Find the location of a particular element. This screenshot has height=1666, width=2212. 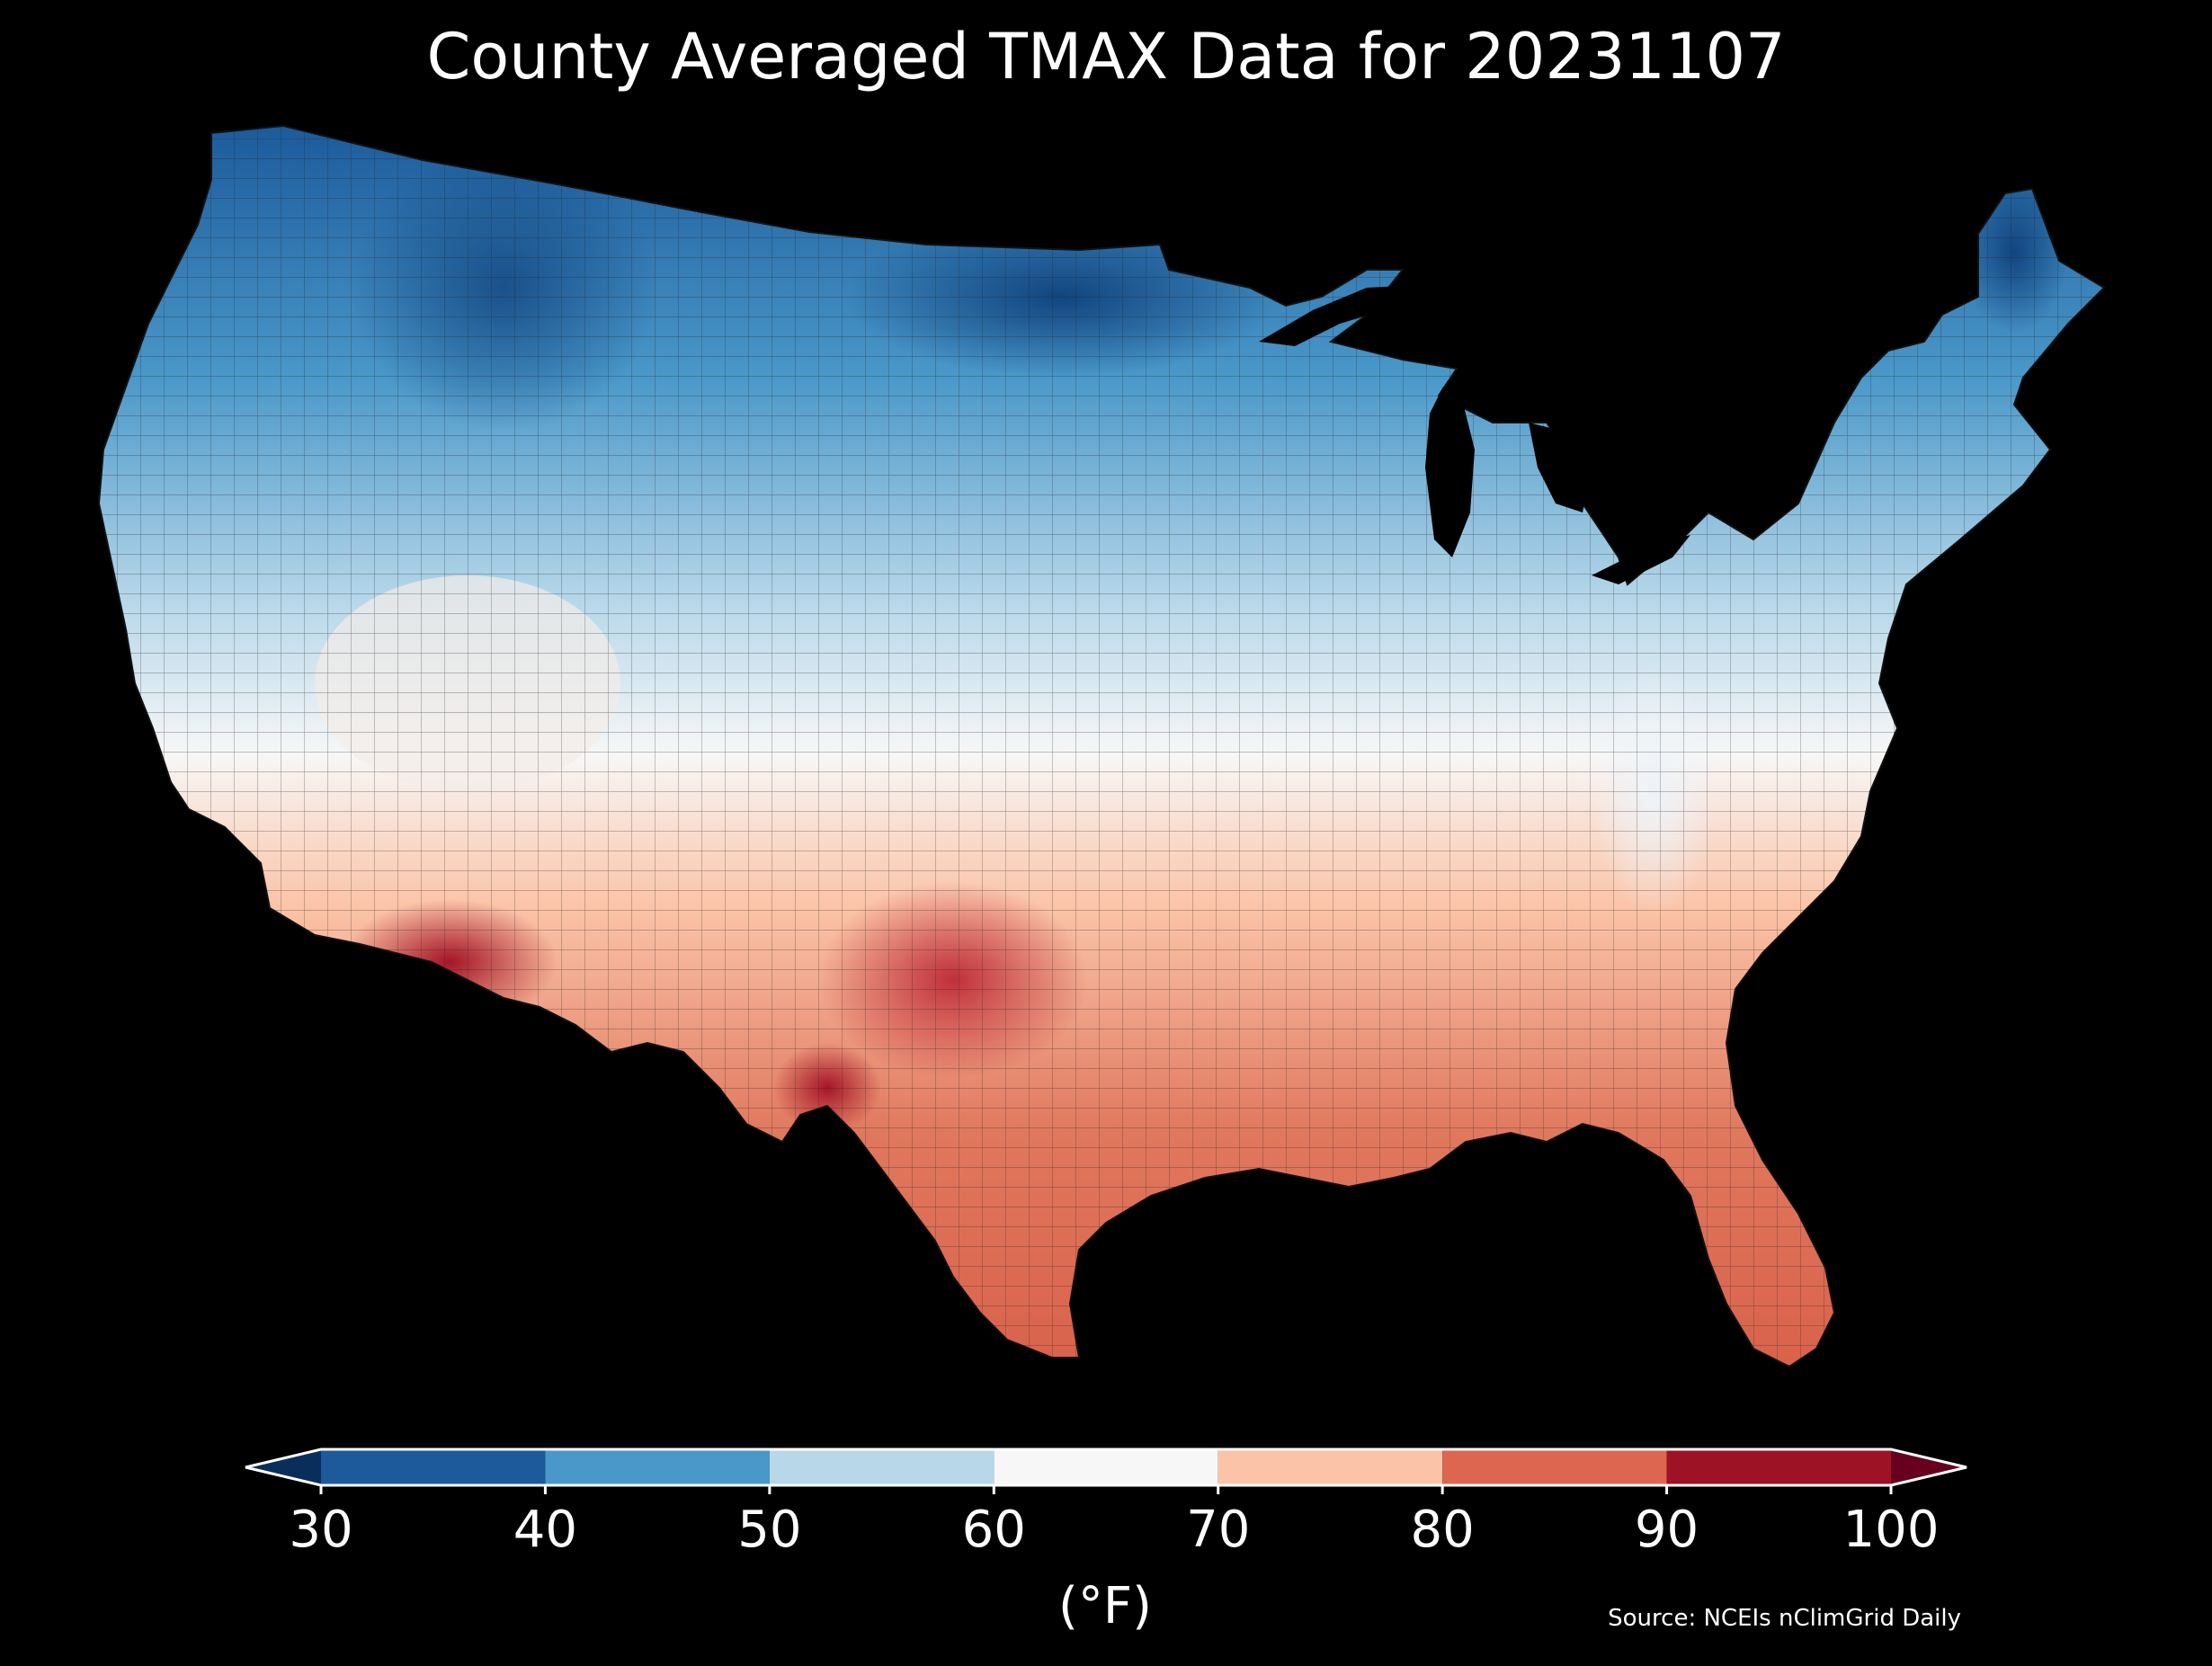

colorbar-bins is located at coordinates (1106, 1471).